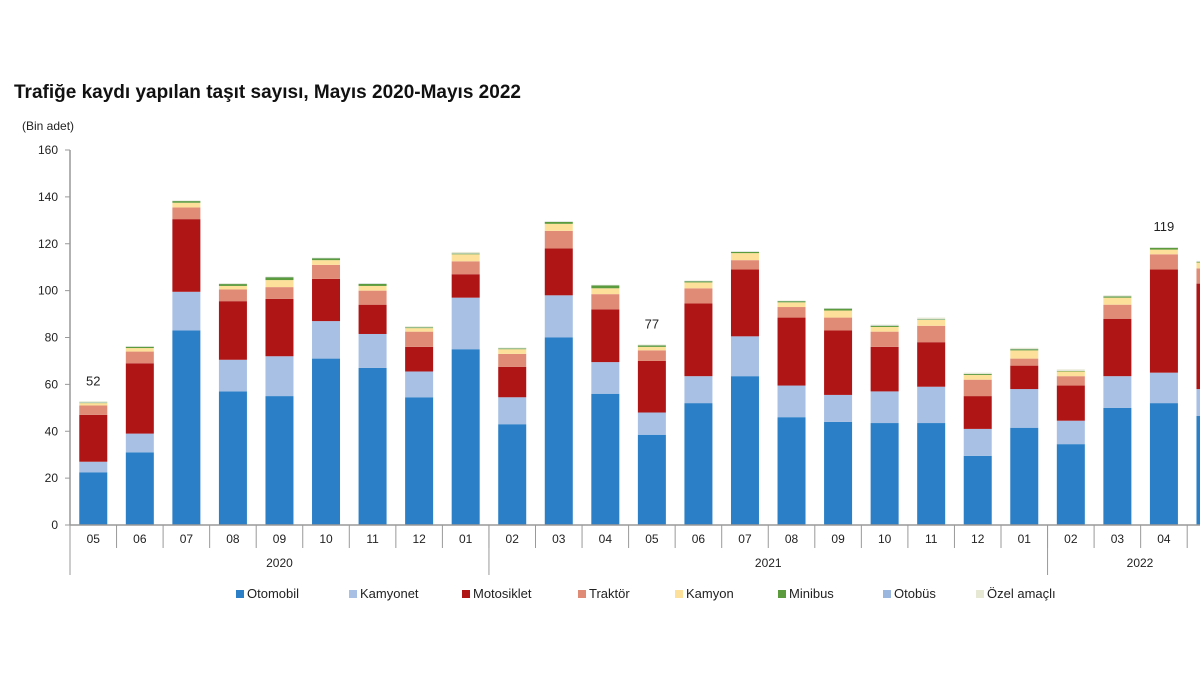 The image size is (1200, 675). I want to click on legend-label: Otomobil, so click(273, 593).